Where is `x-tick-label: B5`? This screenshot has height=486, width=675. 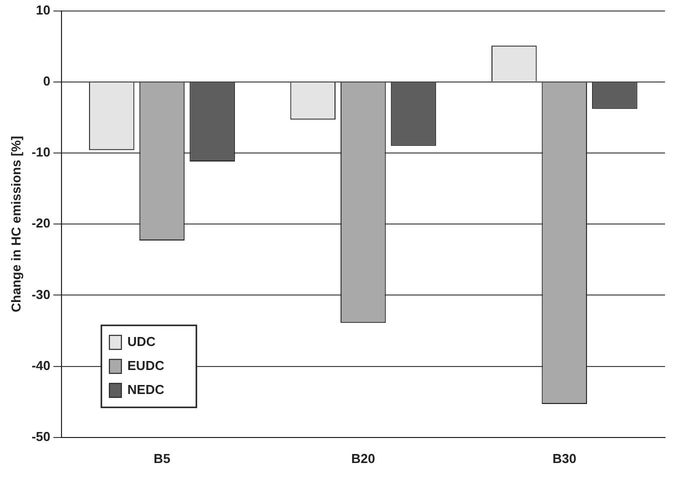 x-tick-label: B5 is located at coordinates (162, 458).